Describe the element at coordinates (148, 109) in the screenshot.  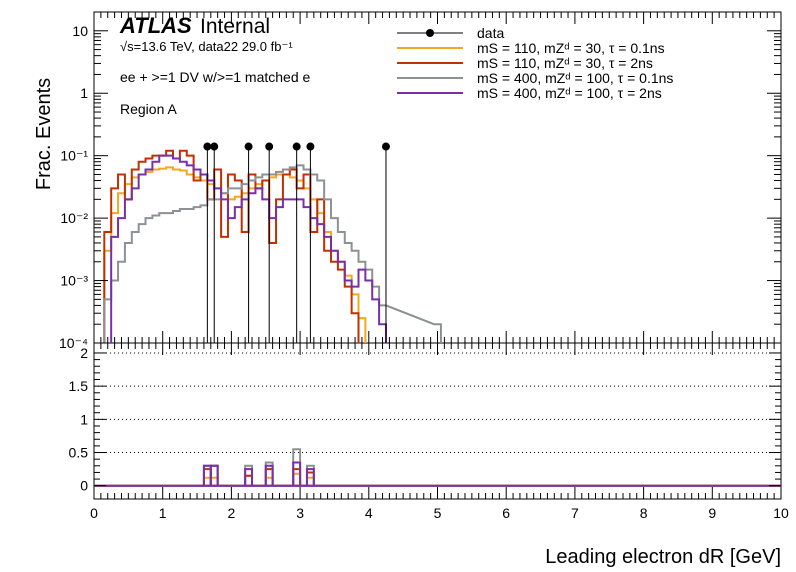
I see `region-label: Region A` at that location.